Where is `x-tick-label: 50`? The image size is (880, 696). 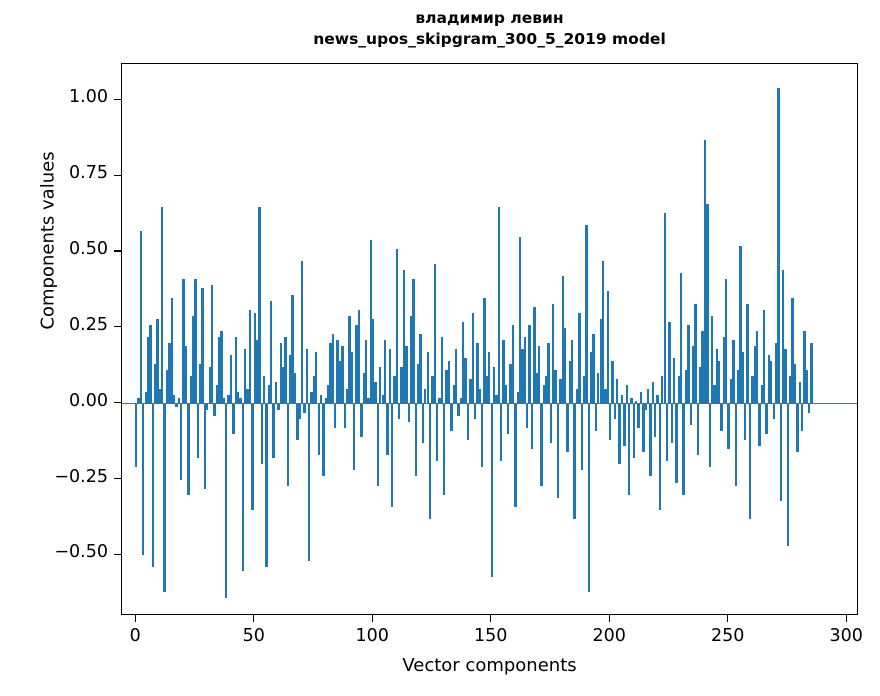 x-tick-label: 50 is located at coordinates (253, 636).